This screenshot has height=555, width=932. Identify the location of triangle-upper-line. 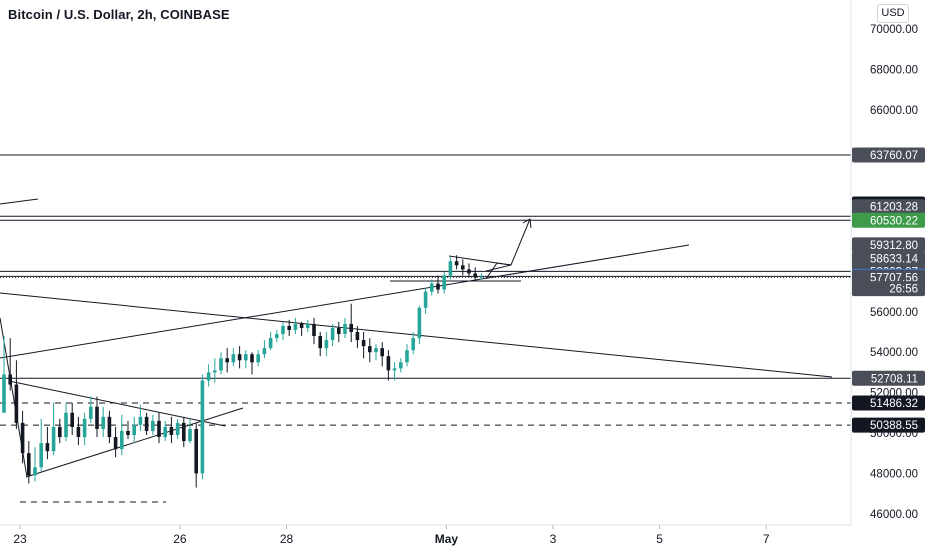
(117, 403).